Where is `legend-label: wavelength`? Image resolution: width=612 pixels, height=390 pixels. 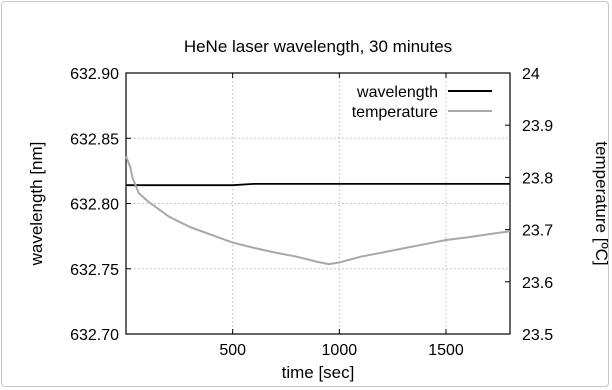
legend-label: wavelength is located at coordinates (397, 92).